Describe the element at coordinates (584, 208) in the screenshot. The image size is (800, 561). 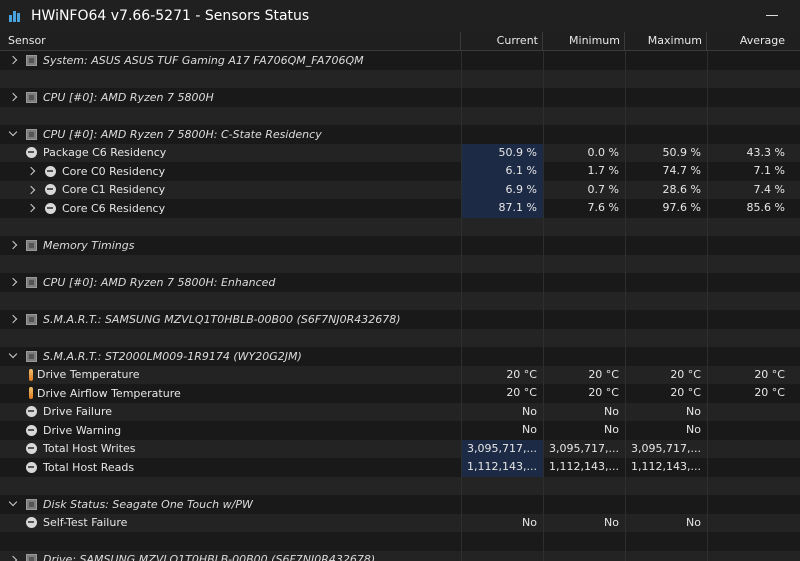
I see `value-minimum: 7.6 %` at that location.